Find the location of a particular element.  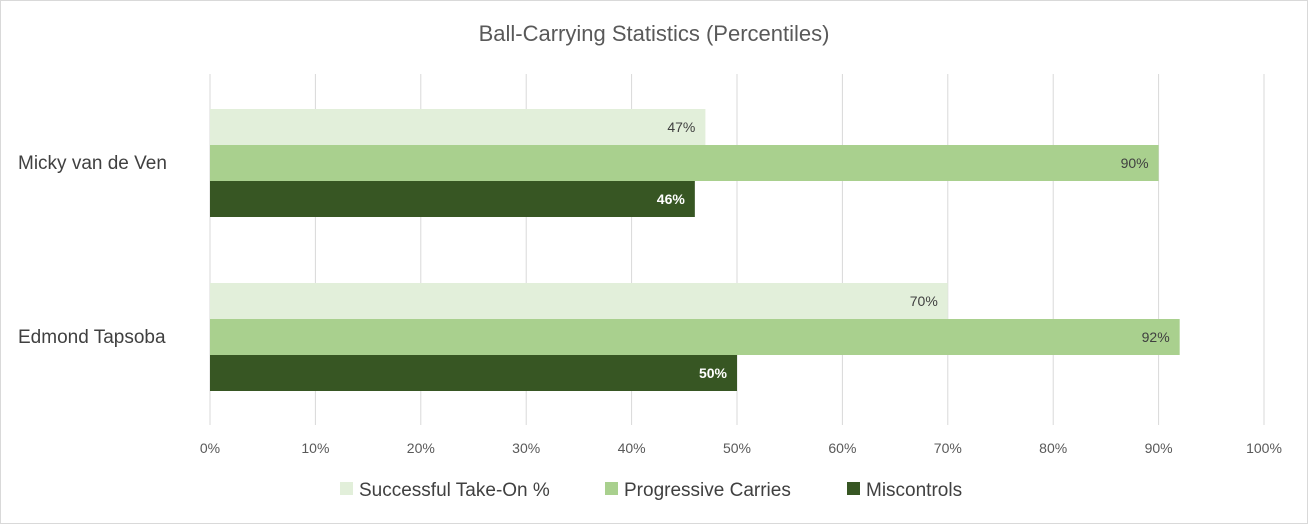

legend-label: Successful Take-On % is located at coordinates (454, 490).